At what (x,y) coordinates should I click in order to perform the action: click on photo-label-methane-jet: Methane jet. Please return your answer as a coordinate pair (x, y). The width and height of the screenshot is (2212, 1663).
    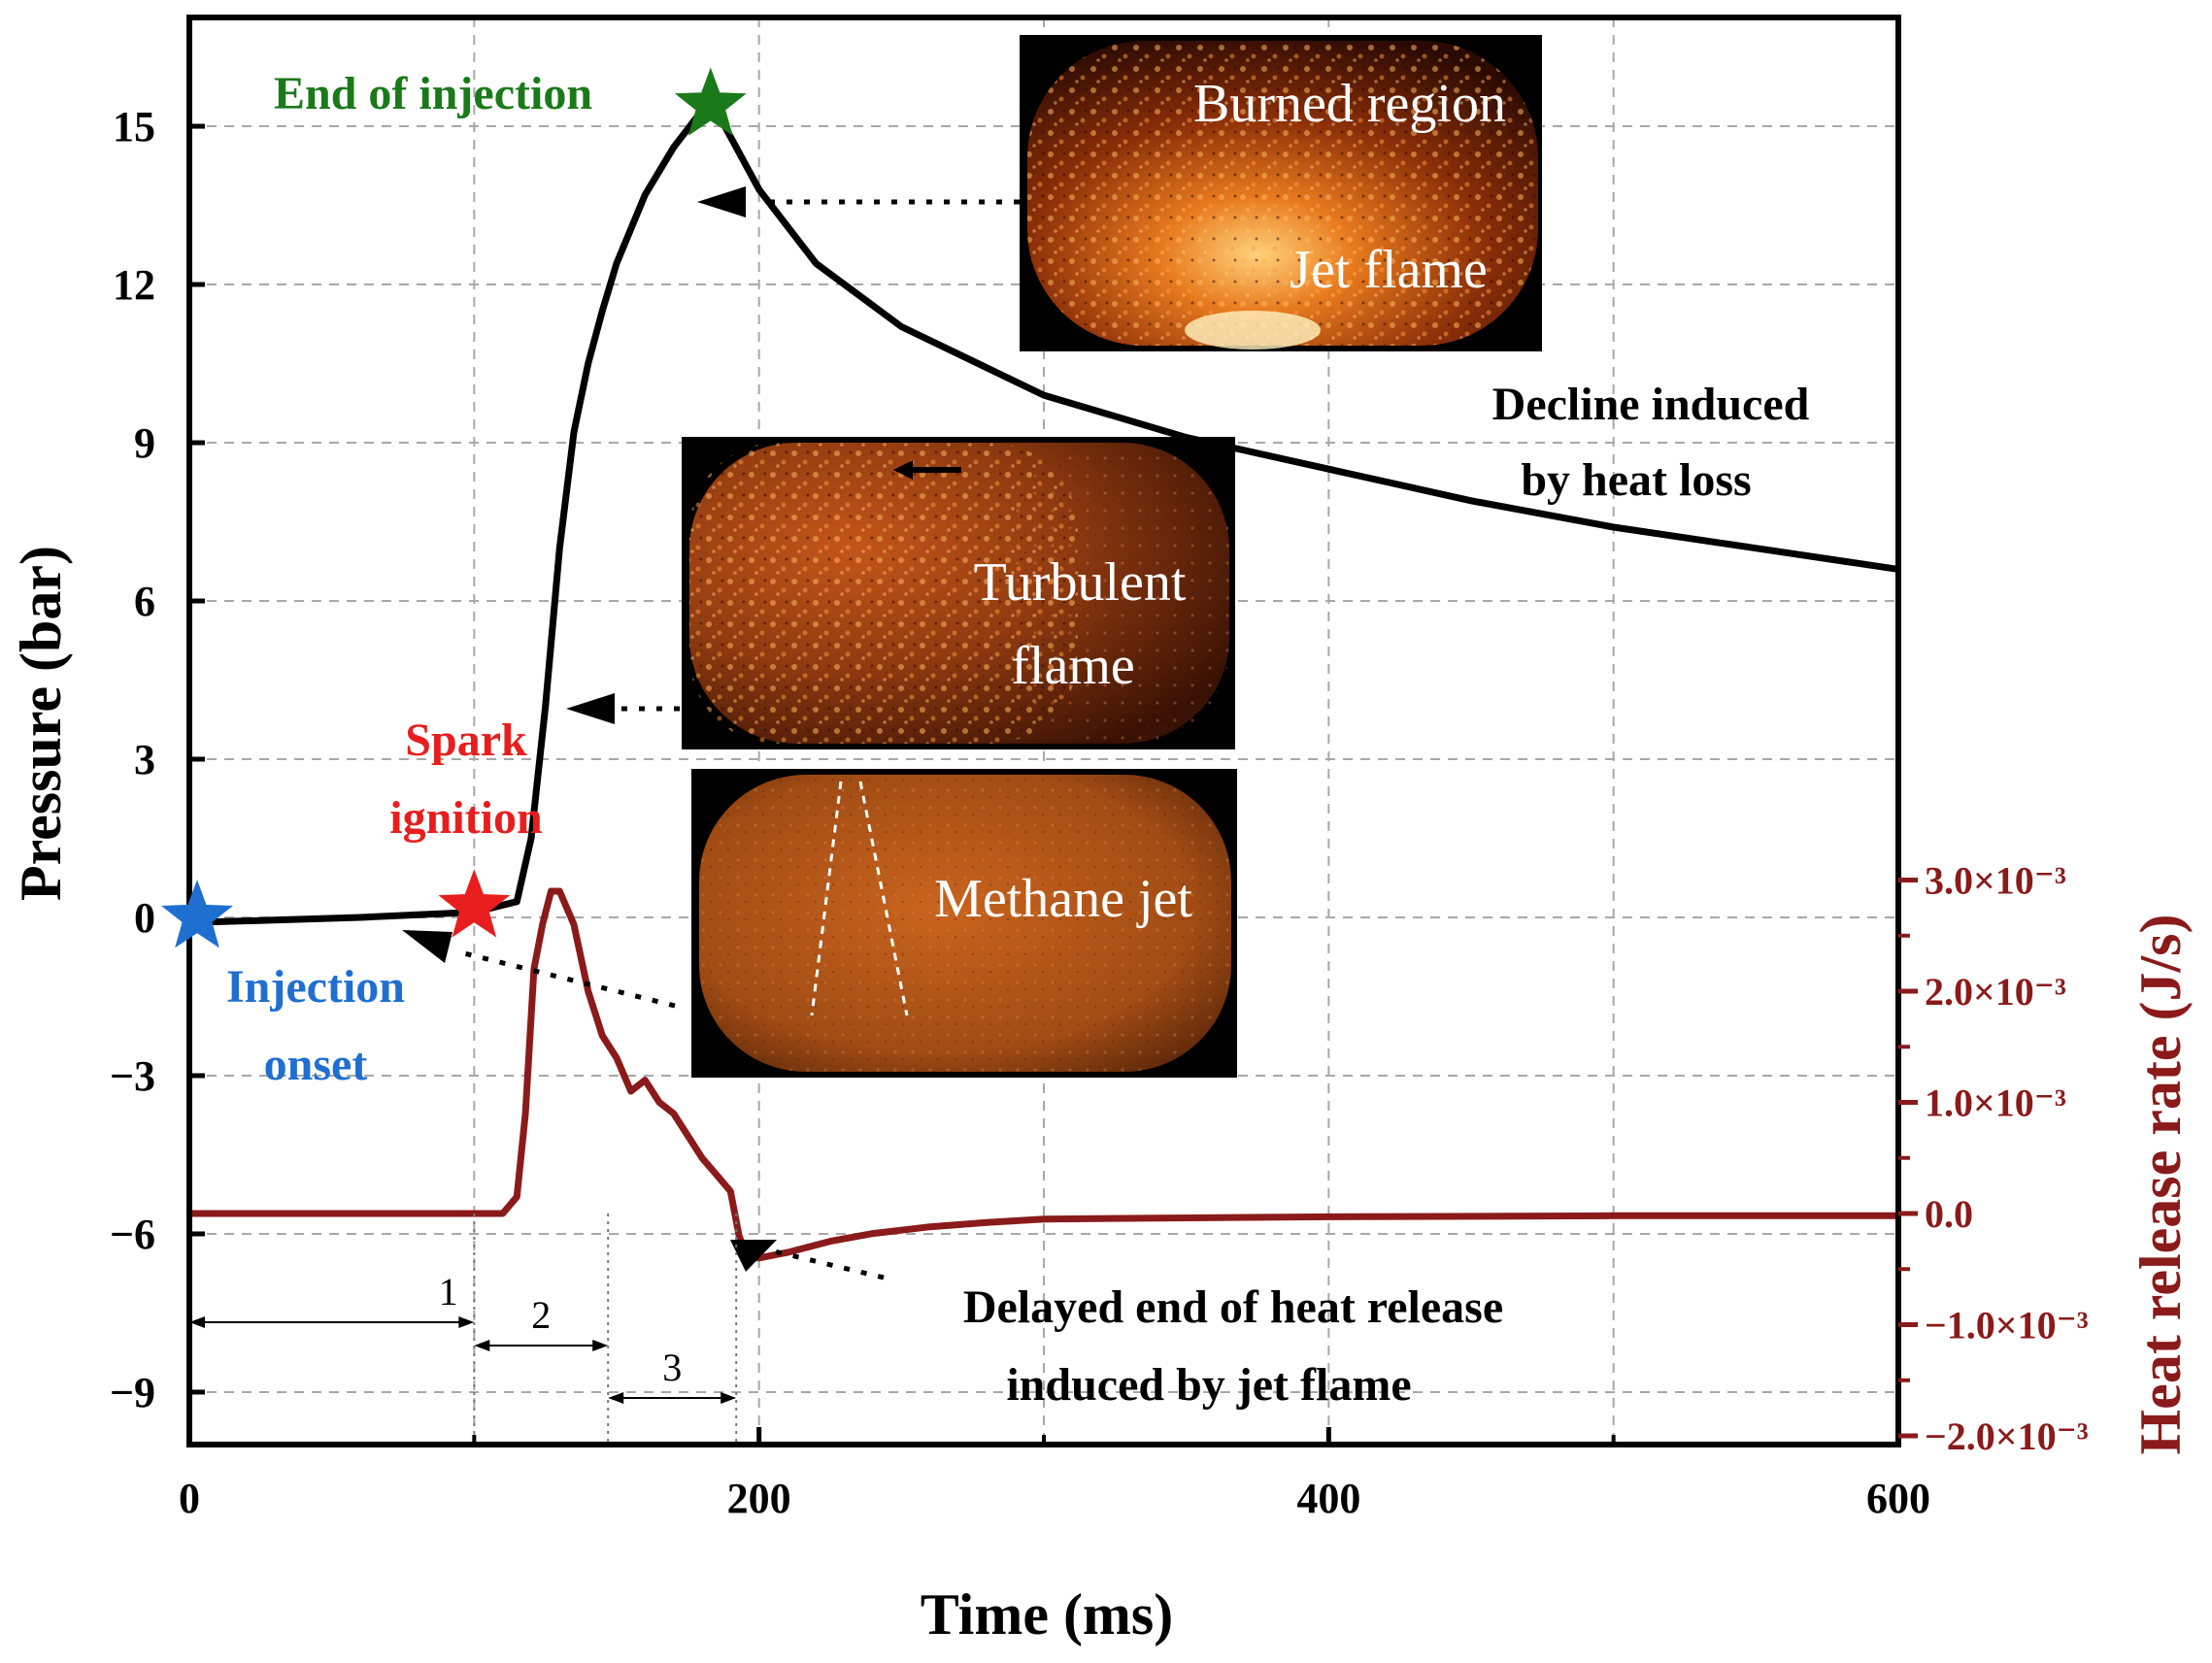
    Looking at the image, I should click on (1063, 899).